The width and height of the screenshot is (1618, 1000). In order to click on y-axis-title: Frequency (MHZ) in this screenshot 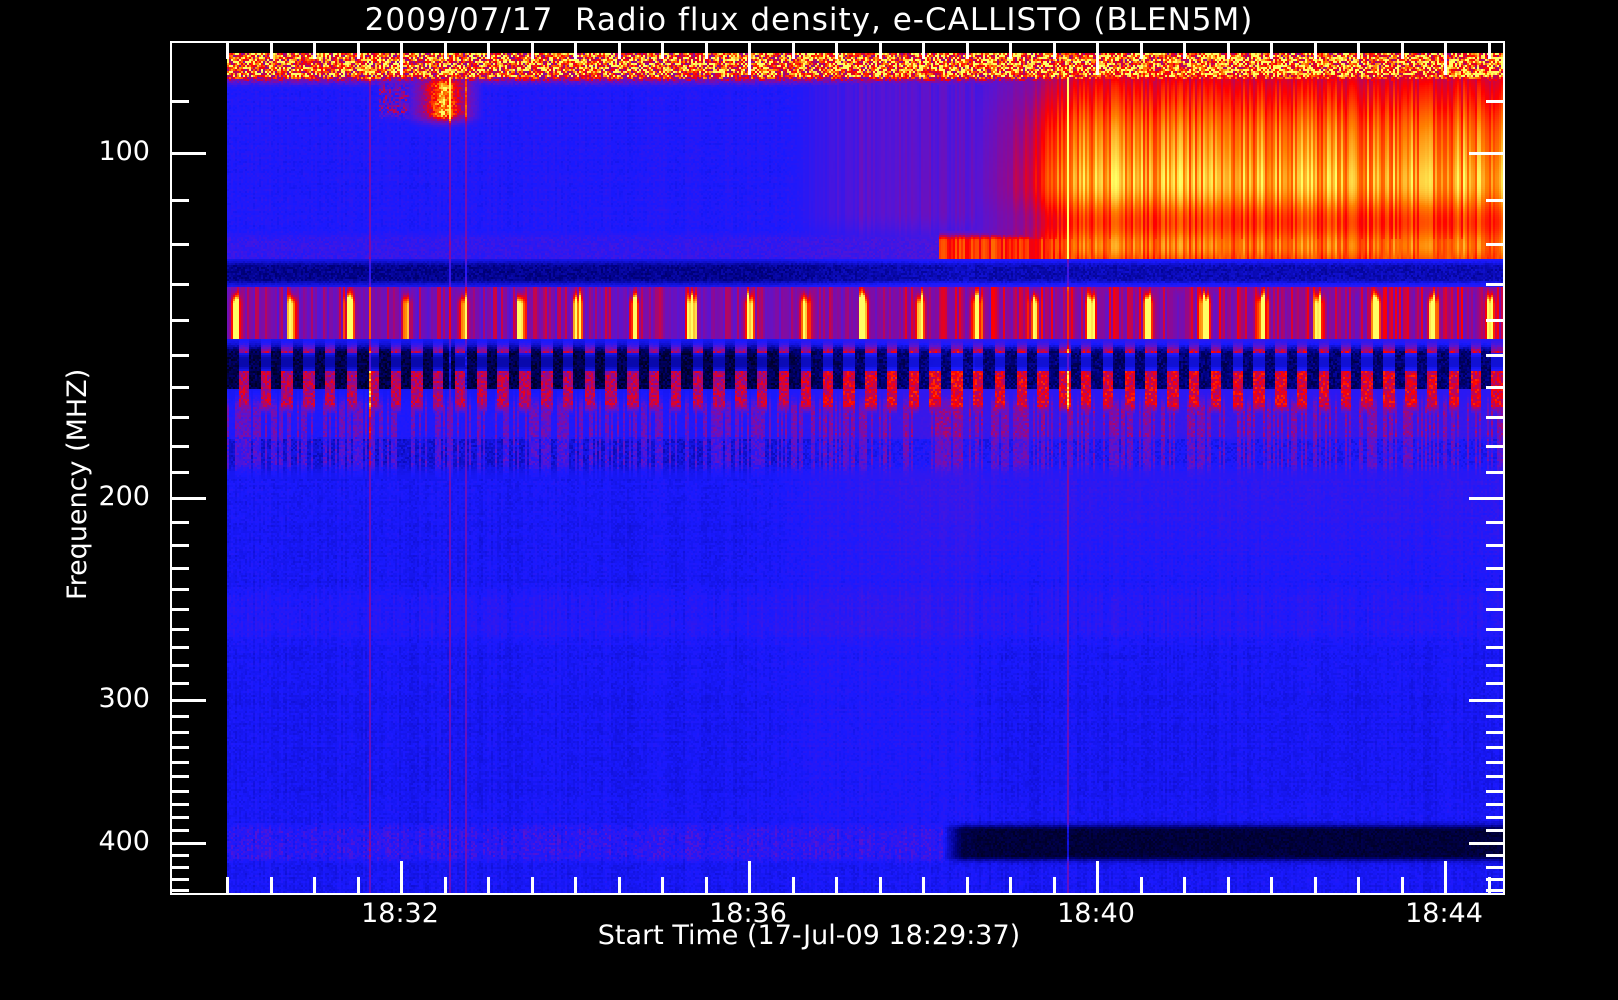, I will do `click(77, 484)`.